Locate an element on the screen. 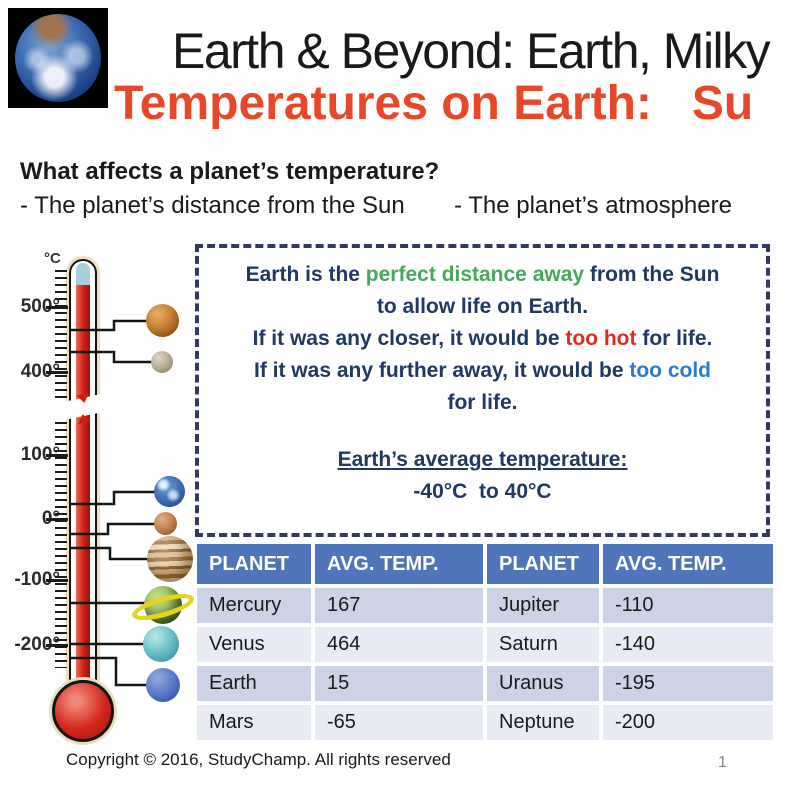 This screenshot has height=800, width=800. info-line-2: to allow life on Earth. is located at coordinates (482, 306).